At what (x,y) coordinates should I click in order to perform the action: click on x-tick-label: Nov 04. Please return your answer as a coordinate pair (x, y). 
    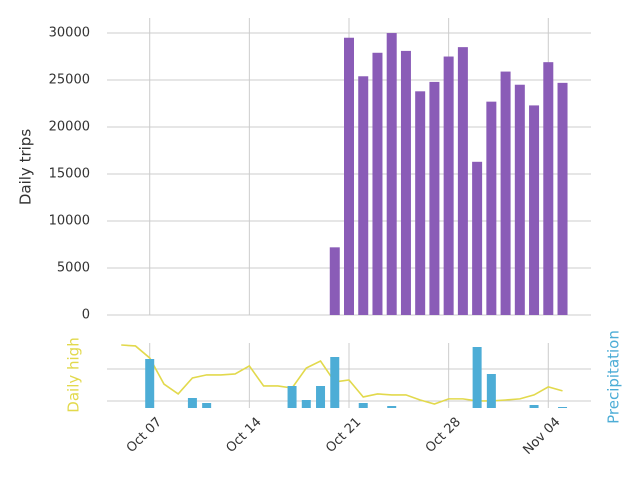
    Looking at the image, I should click on (541, 436).